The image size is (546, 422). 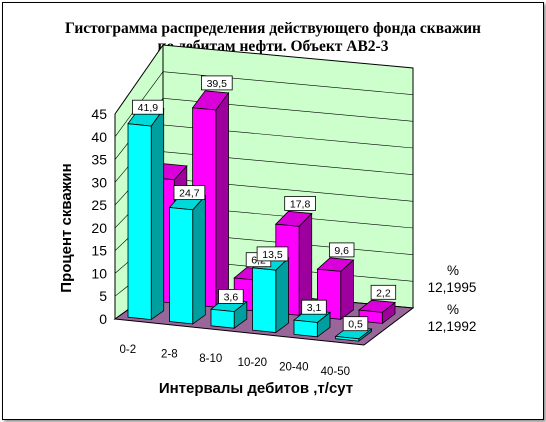 I want to click on data-label: 2,2, so click(x=383, y=293).